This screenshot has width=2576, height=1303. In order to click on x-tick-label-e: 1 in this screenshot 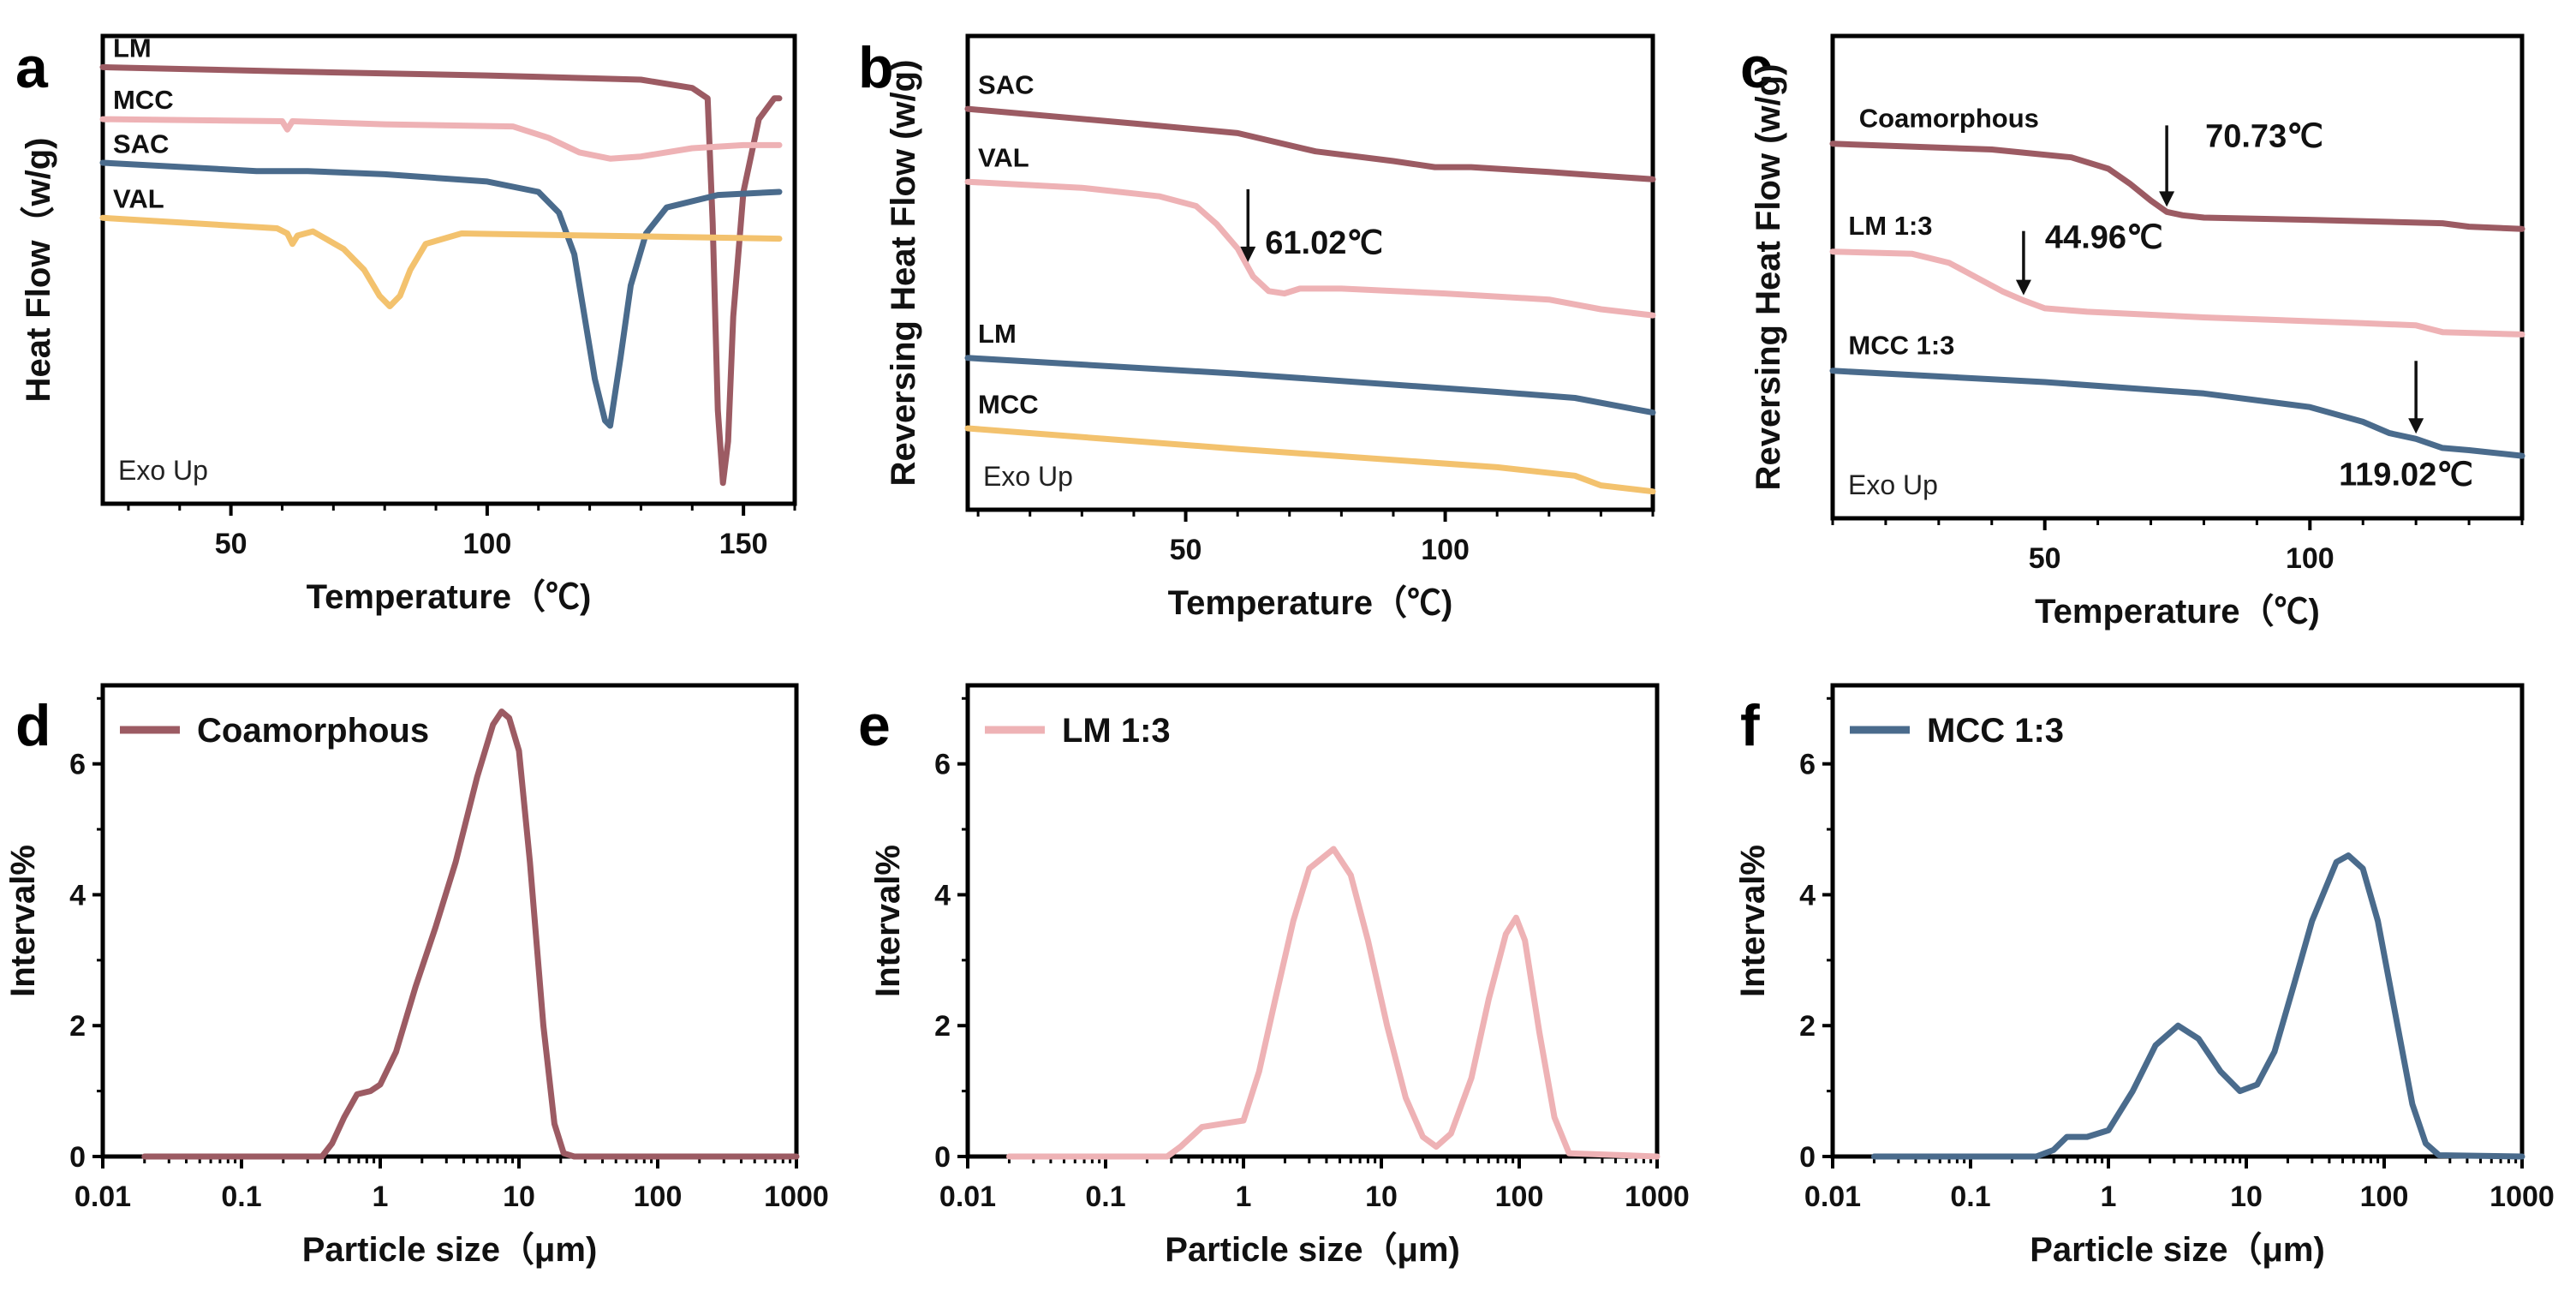, I will do `click(1244, 1196)`.